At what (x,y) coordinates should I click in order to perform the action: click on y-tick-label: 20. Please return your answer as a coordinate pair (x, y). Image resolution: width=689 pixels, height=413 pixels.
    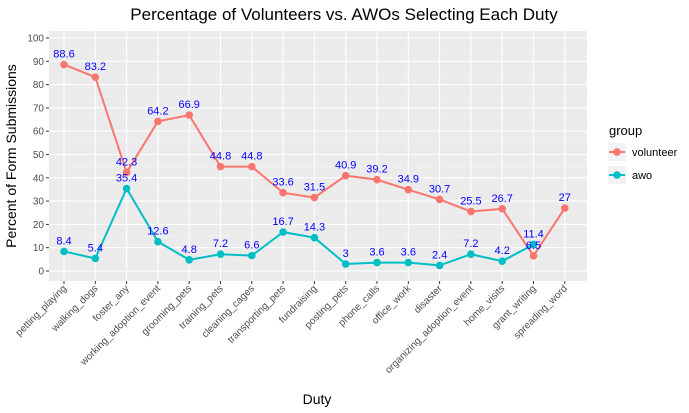
    Looking at the image, I should click on (39, 225).